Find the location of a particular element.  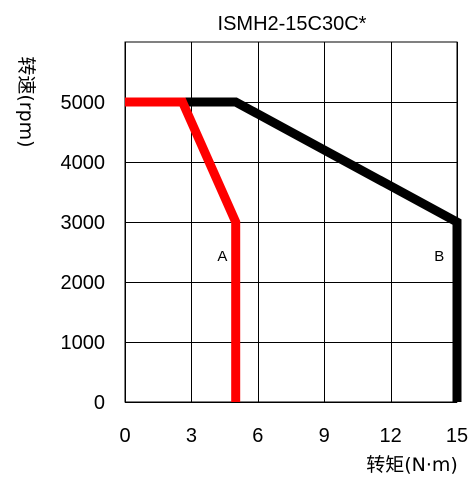

y-tick-label: 2000 is located at coordinates (83, 283).